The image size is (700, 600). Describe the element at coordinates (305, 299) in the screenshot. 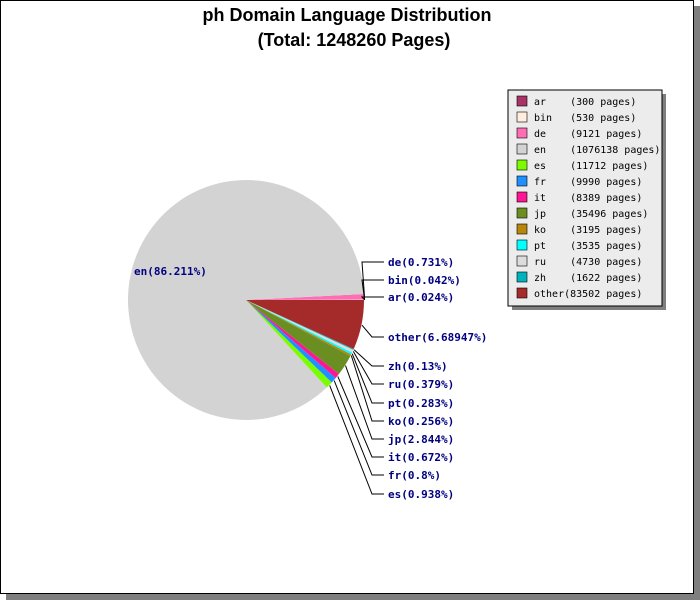

I see `pie-slice-bin` at that location.